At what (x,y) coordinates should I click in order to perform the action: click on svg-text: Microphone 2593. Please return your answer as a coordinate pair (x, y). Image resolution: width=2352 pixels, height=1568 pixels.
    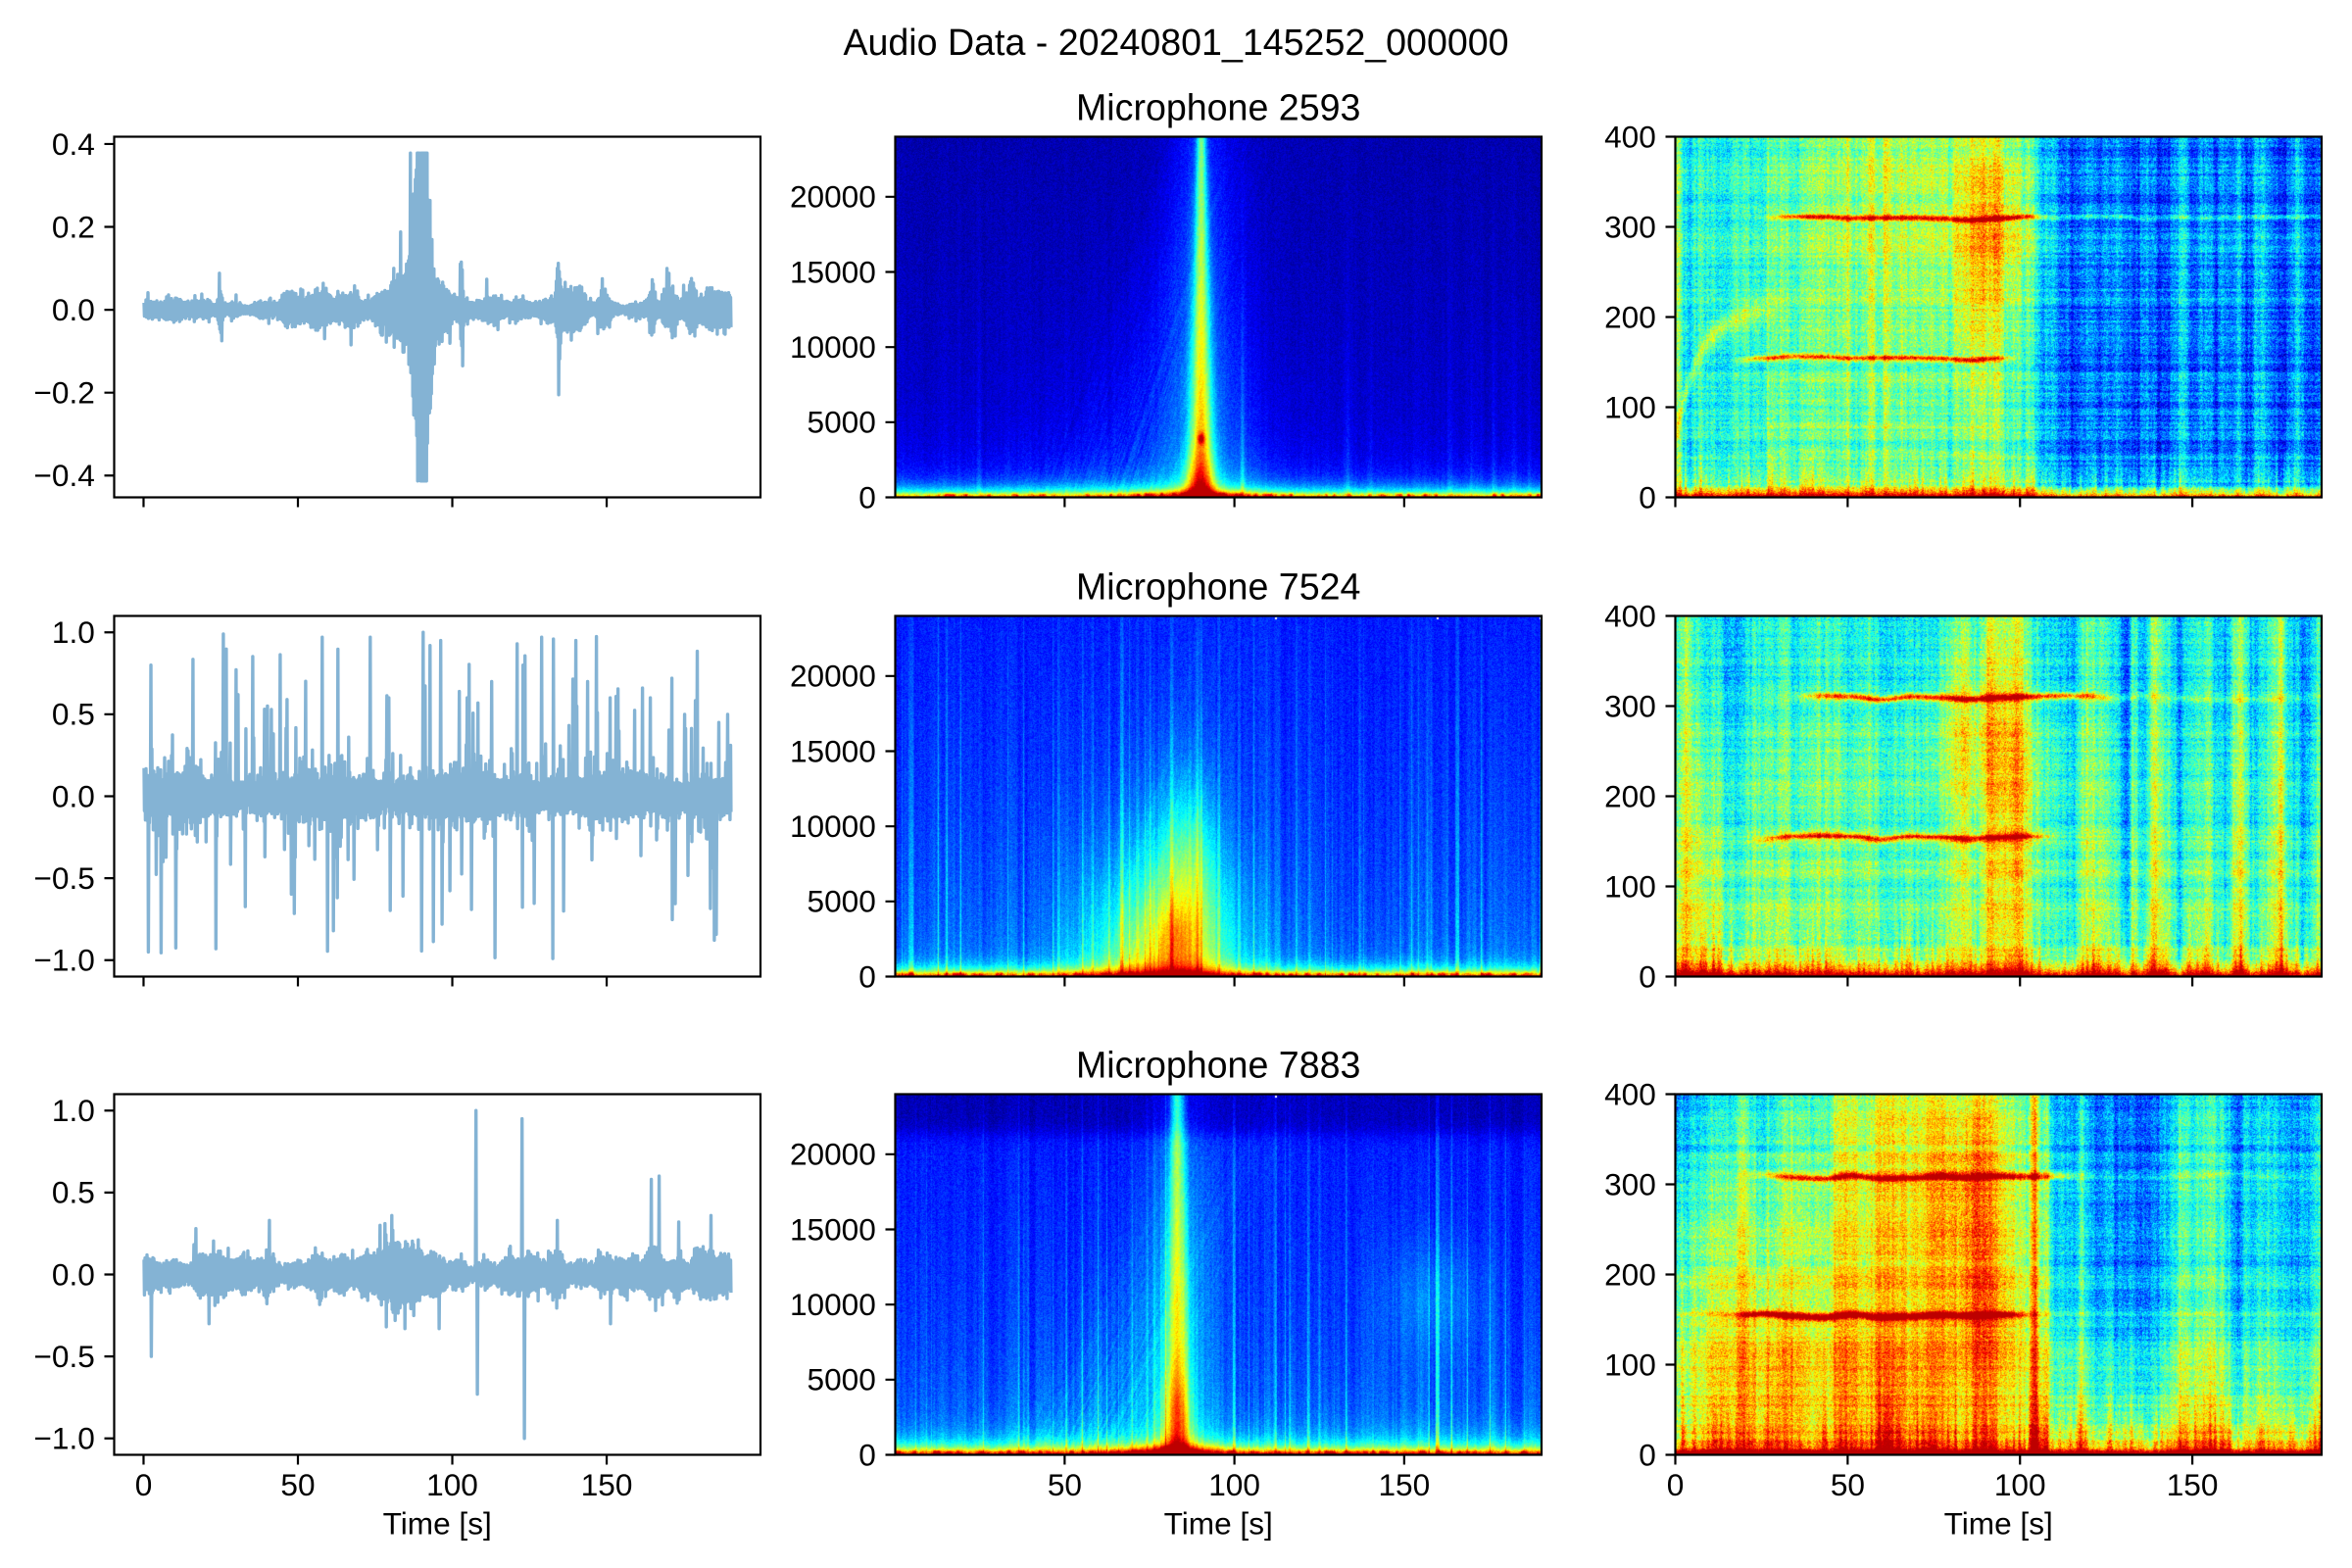
    Looking at the image, I should click on (1218, 106).